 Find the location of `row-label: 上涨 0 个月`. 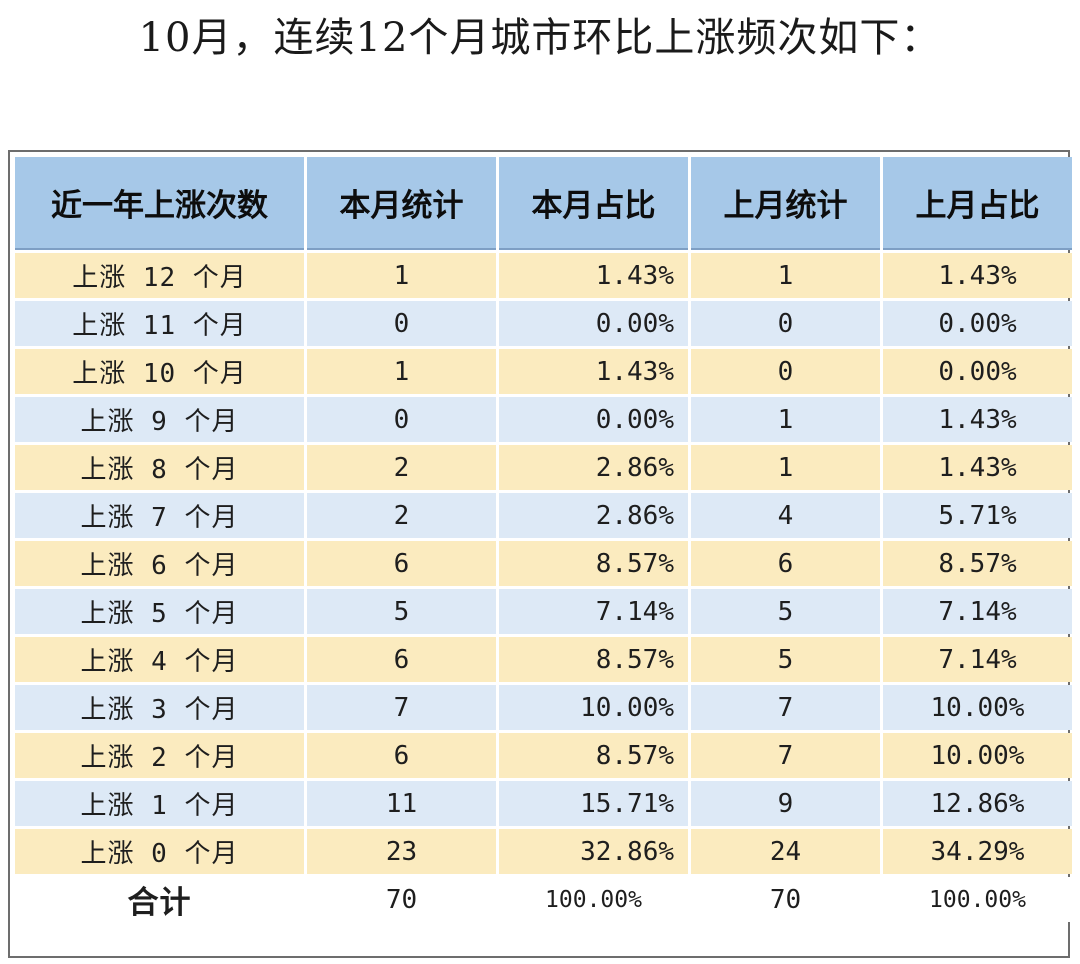

row-label: 上涨 0 个月 is located at coordinates (159, 851).